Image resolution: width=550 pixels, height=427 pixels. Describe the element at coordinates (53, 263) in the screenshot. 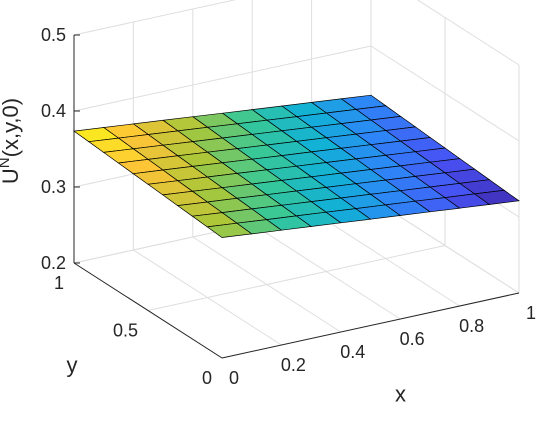

I see `z-tick-label: 0.2` at that location.